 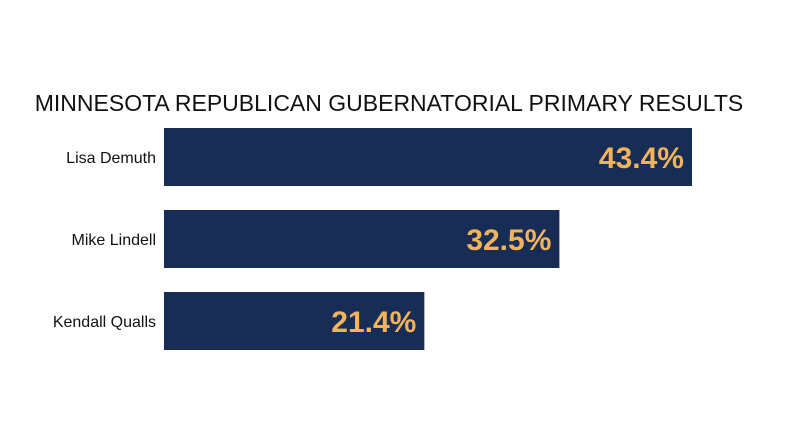 What do you see at coordinates (114, 240) in the screenshot?
I see `category-label: Mike Lindell` at bounding box center [114, 240].